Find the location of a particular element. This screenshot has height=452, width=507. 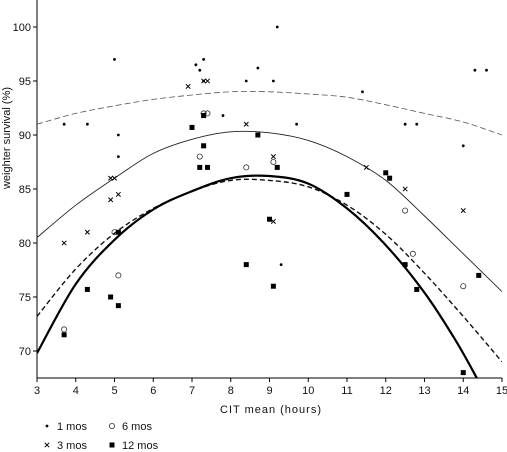

legend-item-1-mos: 1 mos is located at coordinates (66, 427).